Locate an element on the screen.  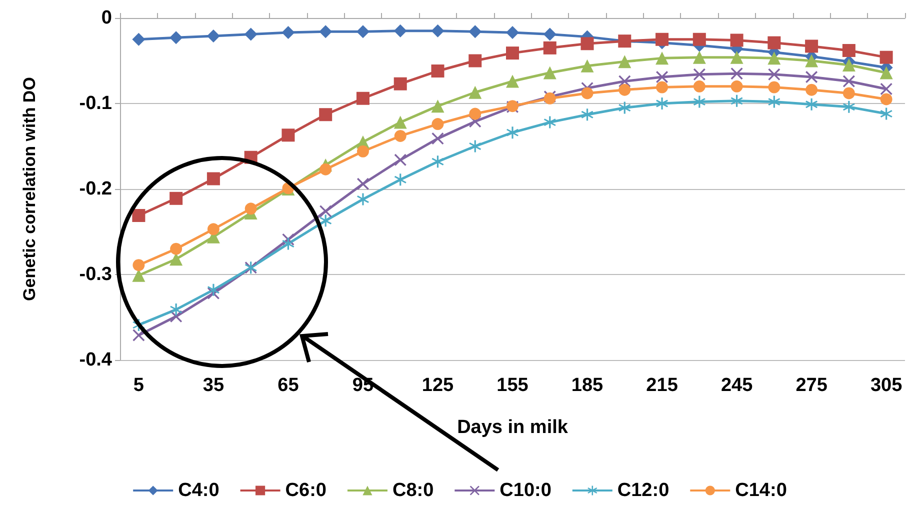
y-axis-title: Genetic correlation with DO is located at coordinates (29, 189).